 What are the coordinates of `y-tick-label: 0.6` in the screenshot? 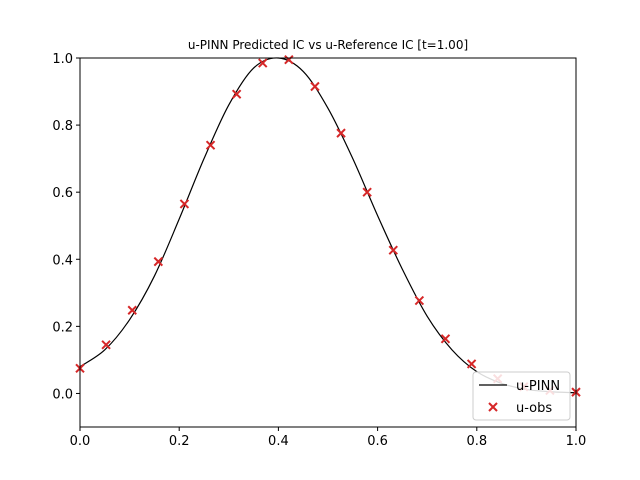 It's located at (62, 193).